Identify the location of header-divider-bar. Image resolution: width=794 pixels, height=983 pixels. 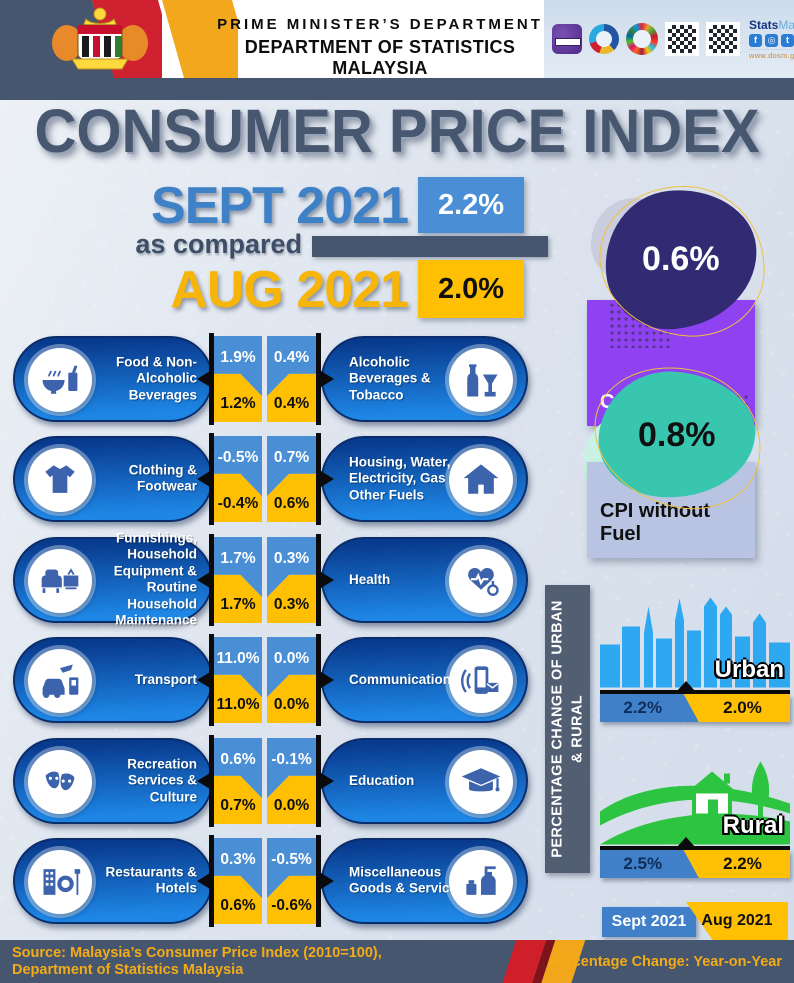
(397, 89).